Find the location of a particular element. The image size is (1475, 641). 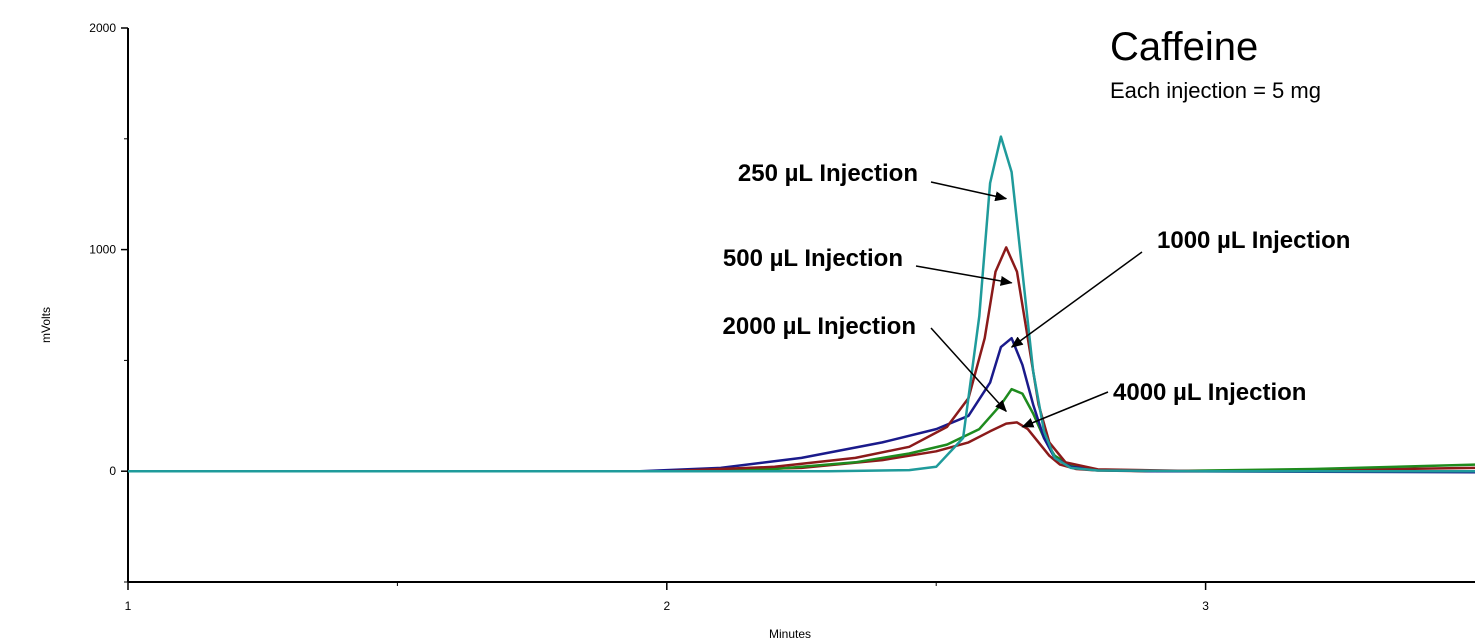

x-tick-label: 1 is located at coordinates (128, 606).